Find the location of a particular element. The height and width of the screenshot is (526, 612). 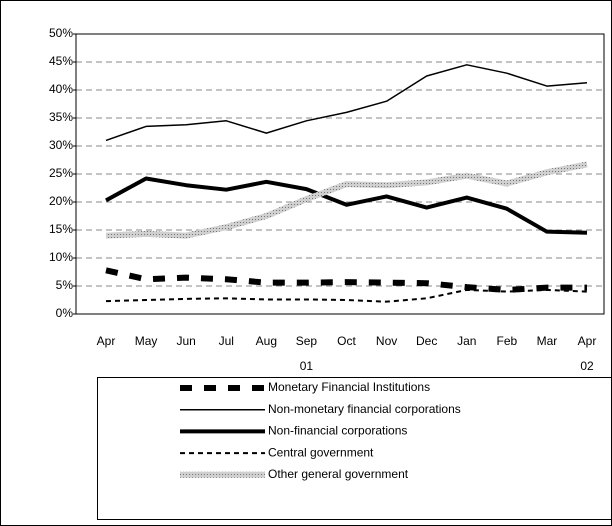

y-tick-label: 25% is located at coordinates (61, 173).